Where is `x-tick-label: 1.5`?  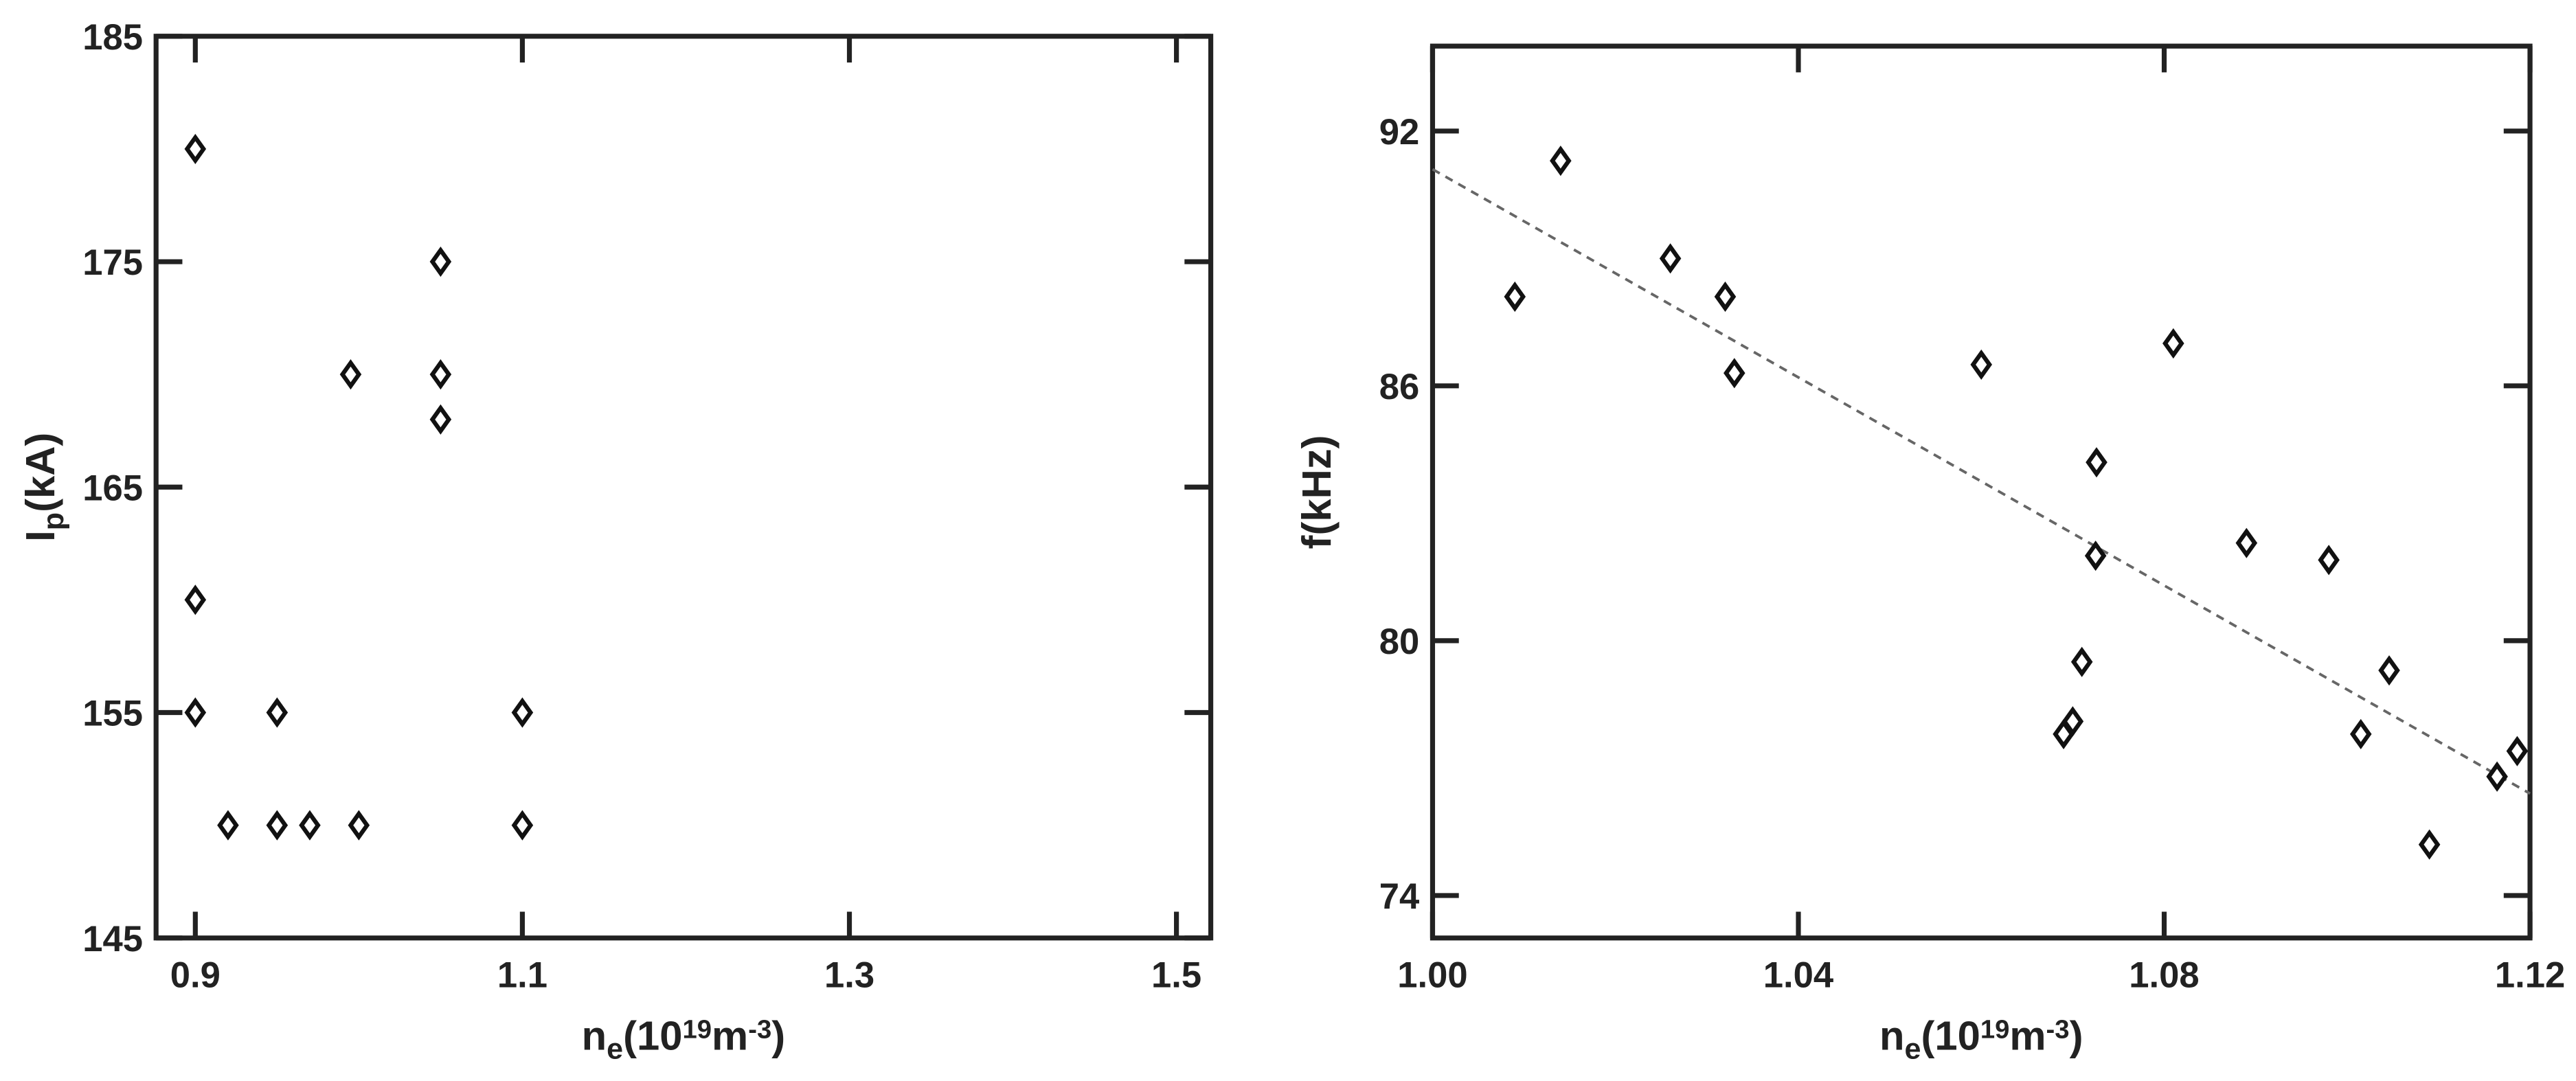 x-tick-label: 1.5 is located at coordinates (1176, 976).